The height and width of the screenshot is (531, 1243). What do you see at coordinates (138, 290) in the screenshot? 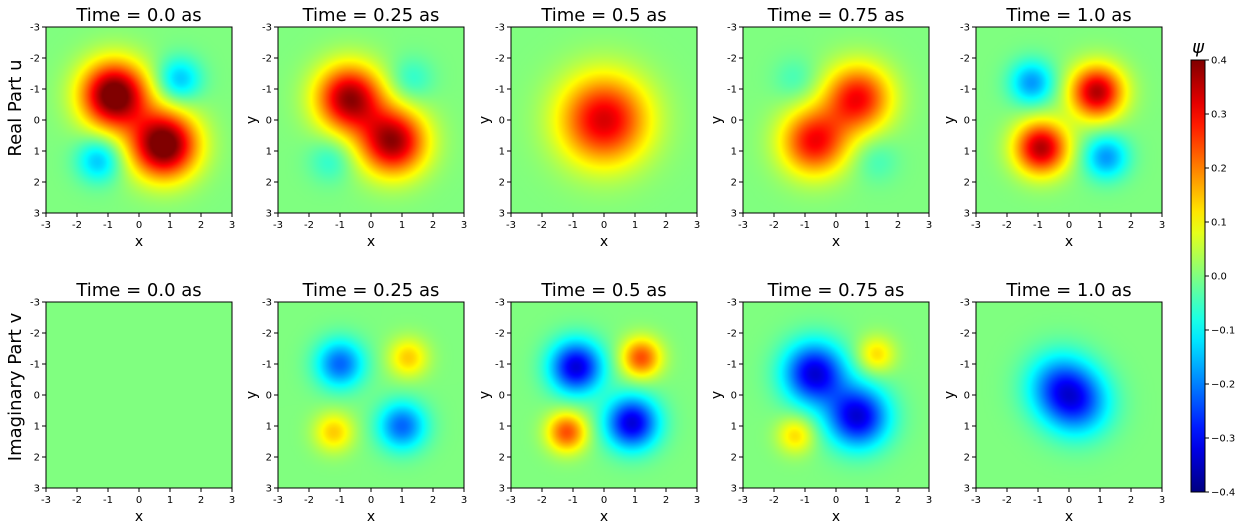
I see `panel-title: Time = 0.0 as` at bounding box center [138, 290].